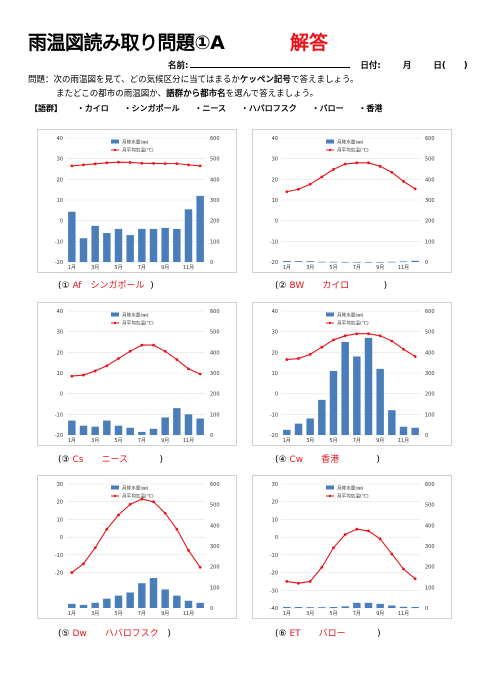 The height and width of the screenshot is (679, 480). I want to click on y-left-tick-label: 20, so click(275, 503).